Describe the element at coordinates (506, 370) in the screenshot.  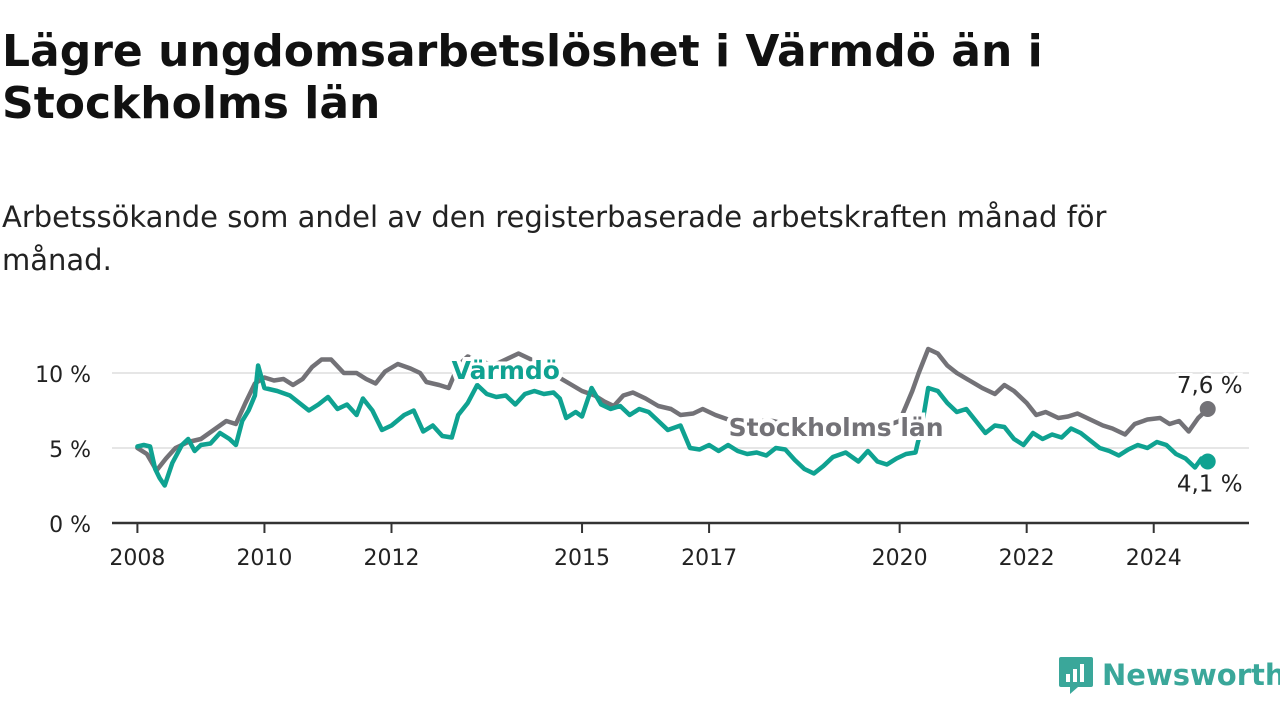
I see `series-name-label: Värmdö` at that location.